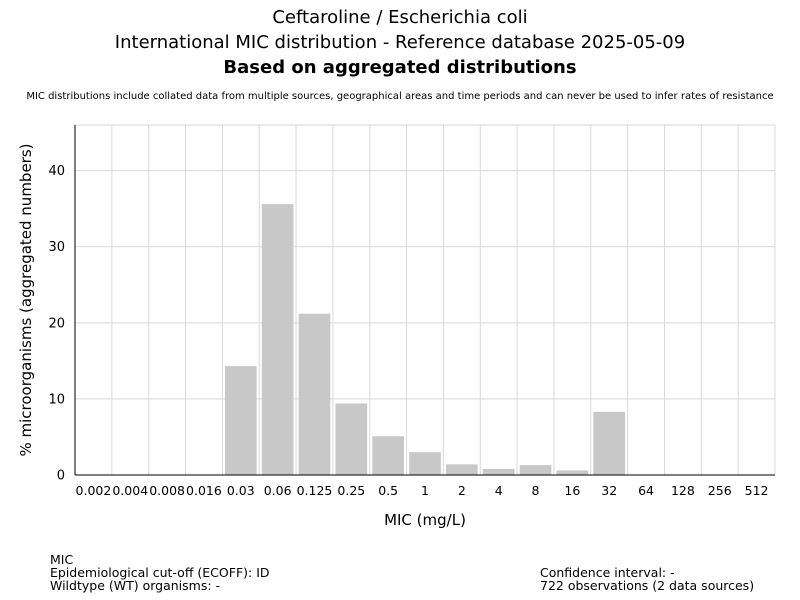 The width and height of the screenshot is (800, 600). Describe the element at coordinates (609, 490) in the screenshot. I see `x-tick-label: 32` at that location.